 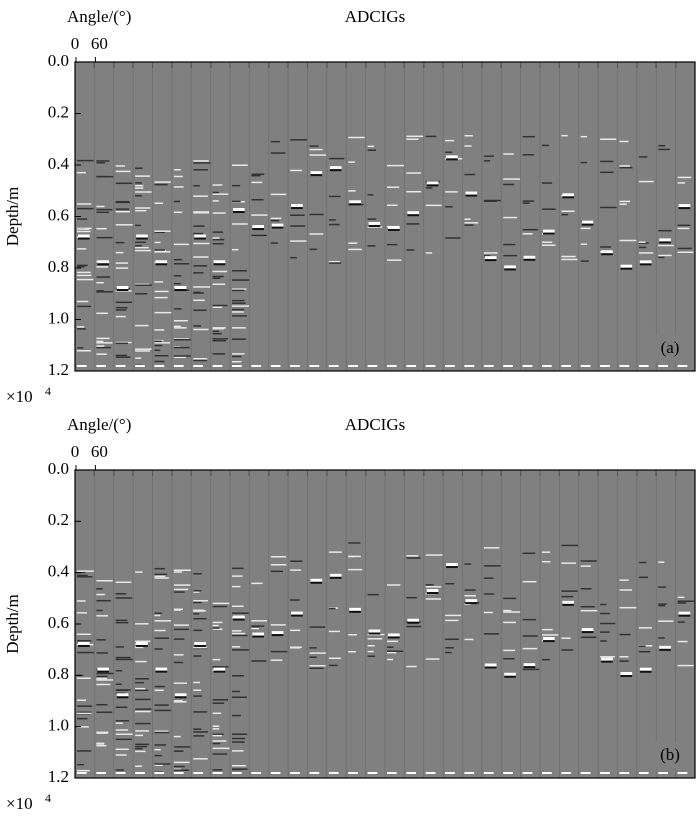 What do you see at coordinates (58, 725) in the screenshot?
I see `y-tick-label: 1.0` at bounding box center [58, 725].